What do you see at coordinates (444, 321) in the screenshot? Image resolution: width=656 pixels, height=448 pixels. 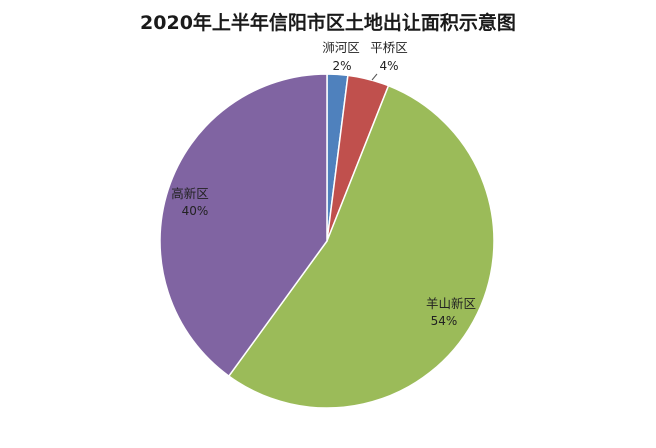 I see `slice-percent-label: 54%` at bounding box center [444, 321].